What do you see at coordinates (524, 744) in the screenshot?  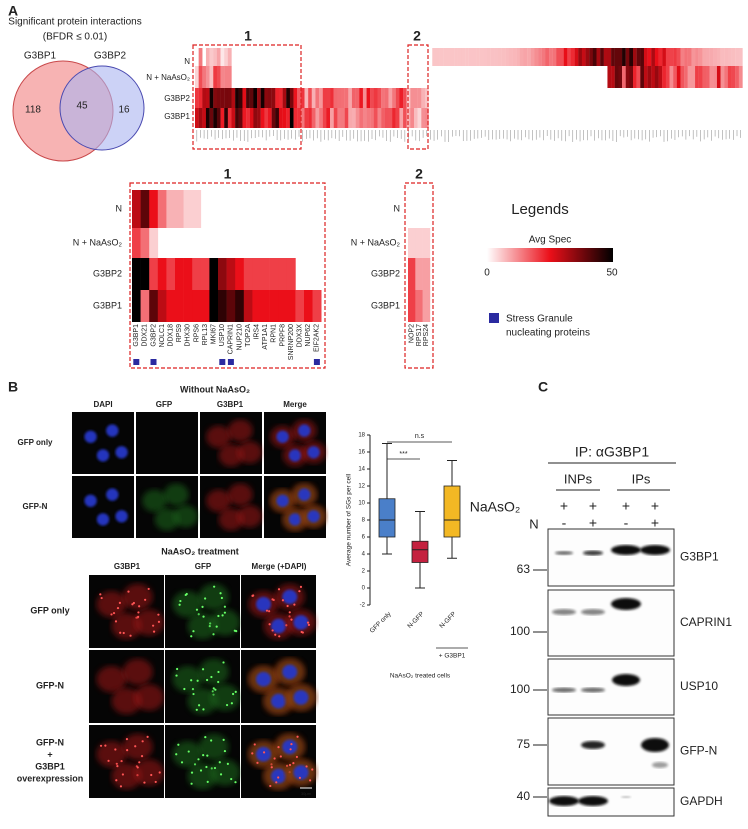 I see `mw-marker: 75` at bounding box center [524, 744].